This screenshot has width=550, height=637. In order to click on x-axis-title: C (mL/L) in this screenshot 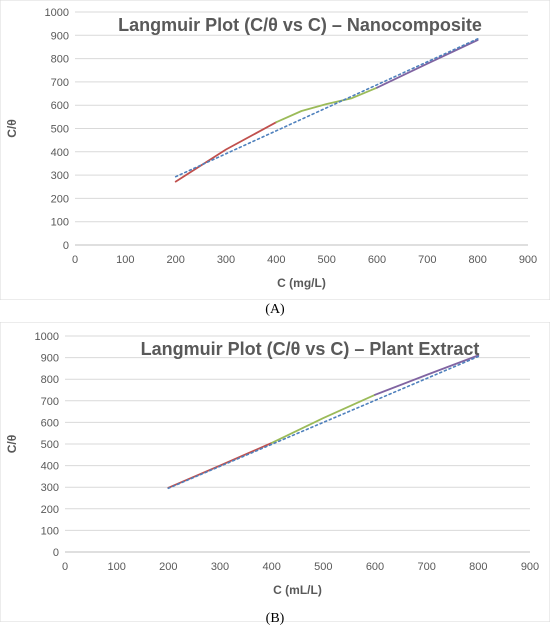, I will do `click(297, 590)`.